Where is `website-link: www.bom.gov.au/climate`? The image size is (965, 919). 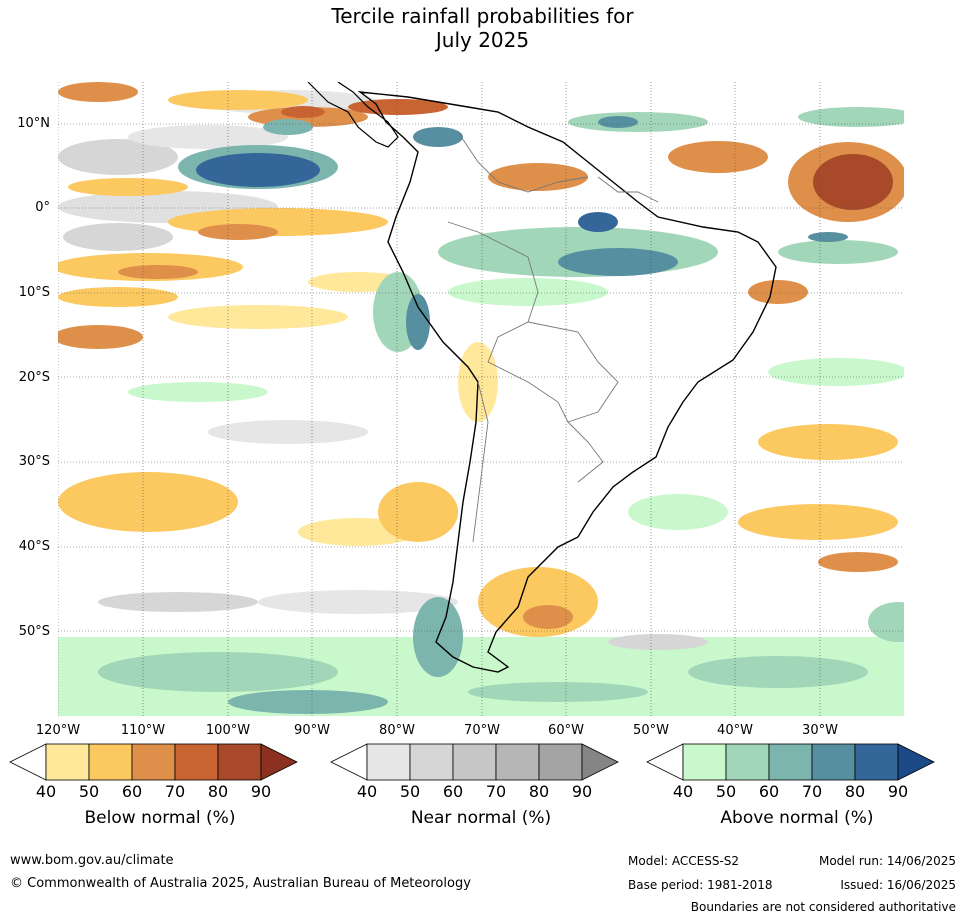 website-link: www.bom.gov.au/climate is located at coordinates (92, 860).